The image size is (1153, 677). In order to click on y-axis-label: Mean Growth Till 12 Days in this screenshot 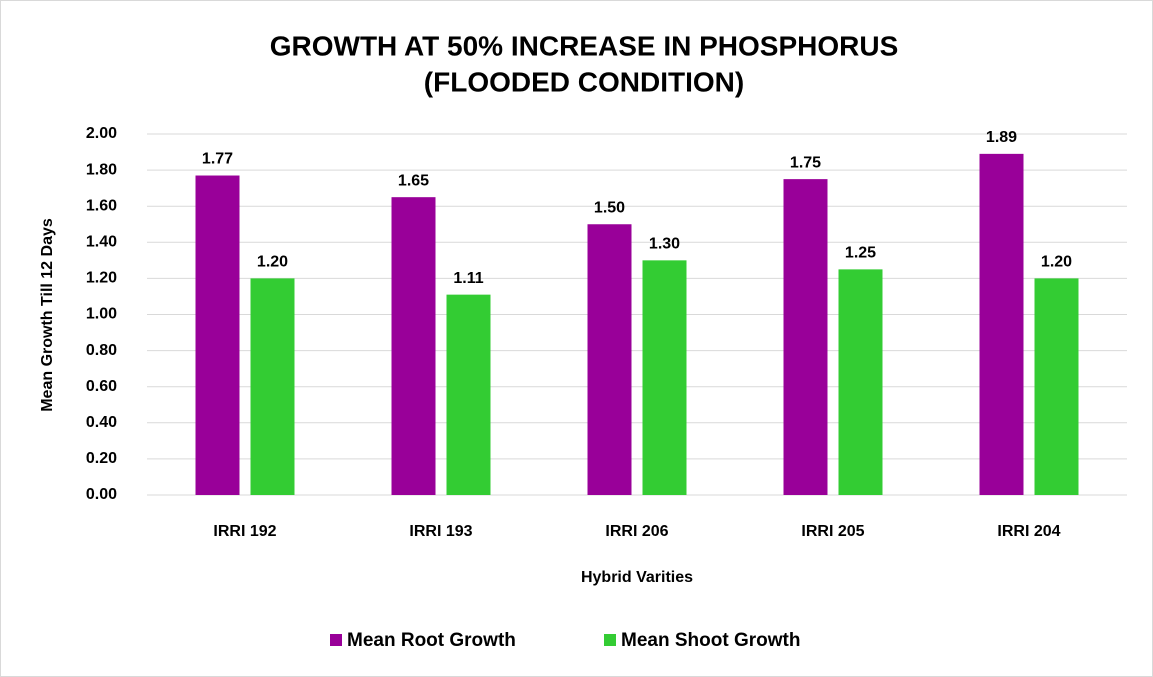, I will do `click(47, 315)`.